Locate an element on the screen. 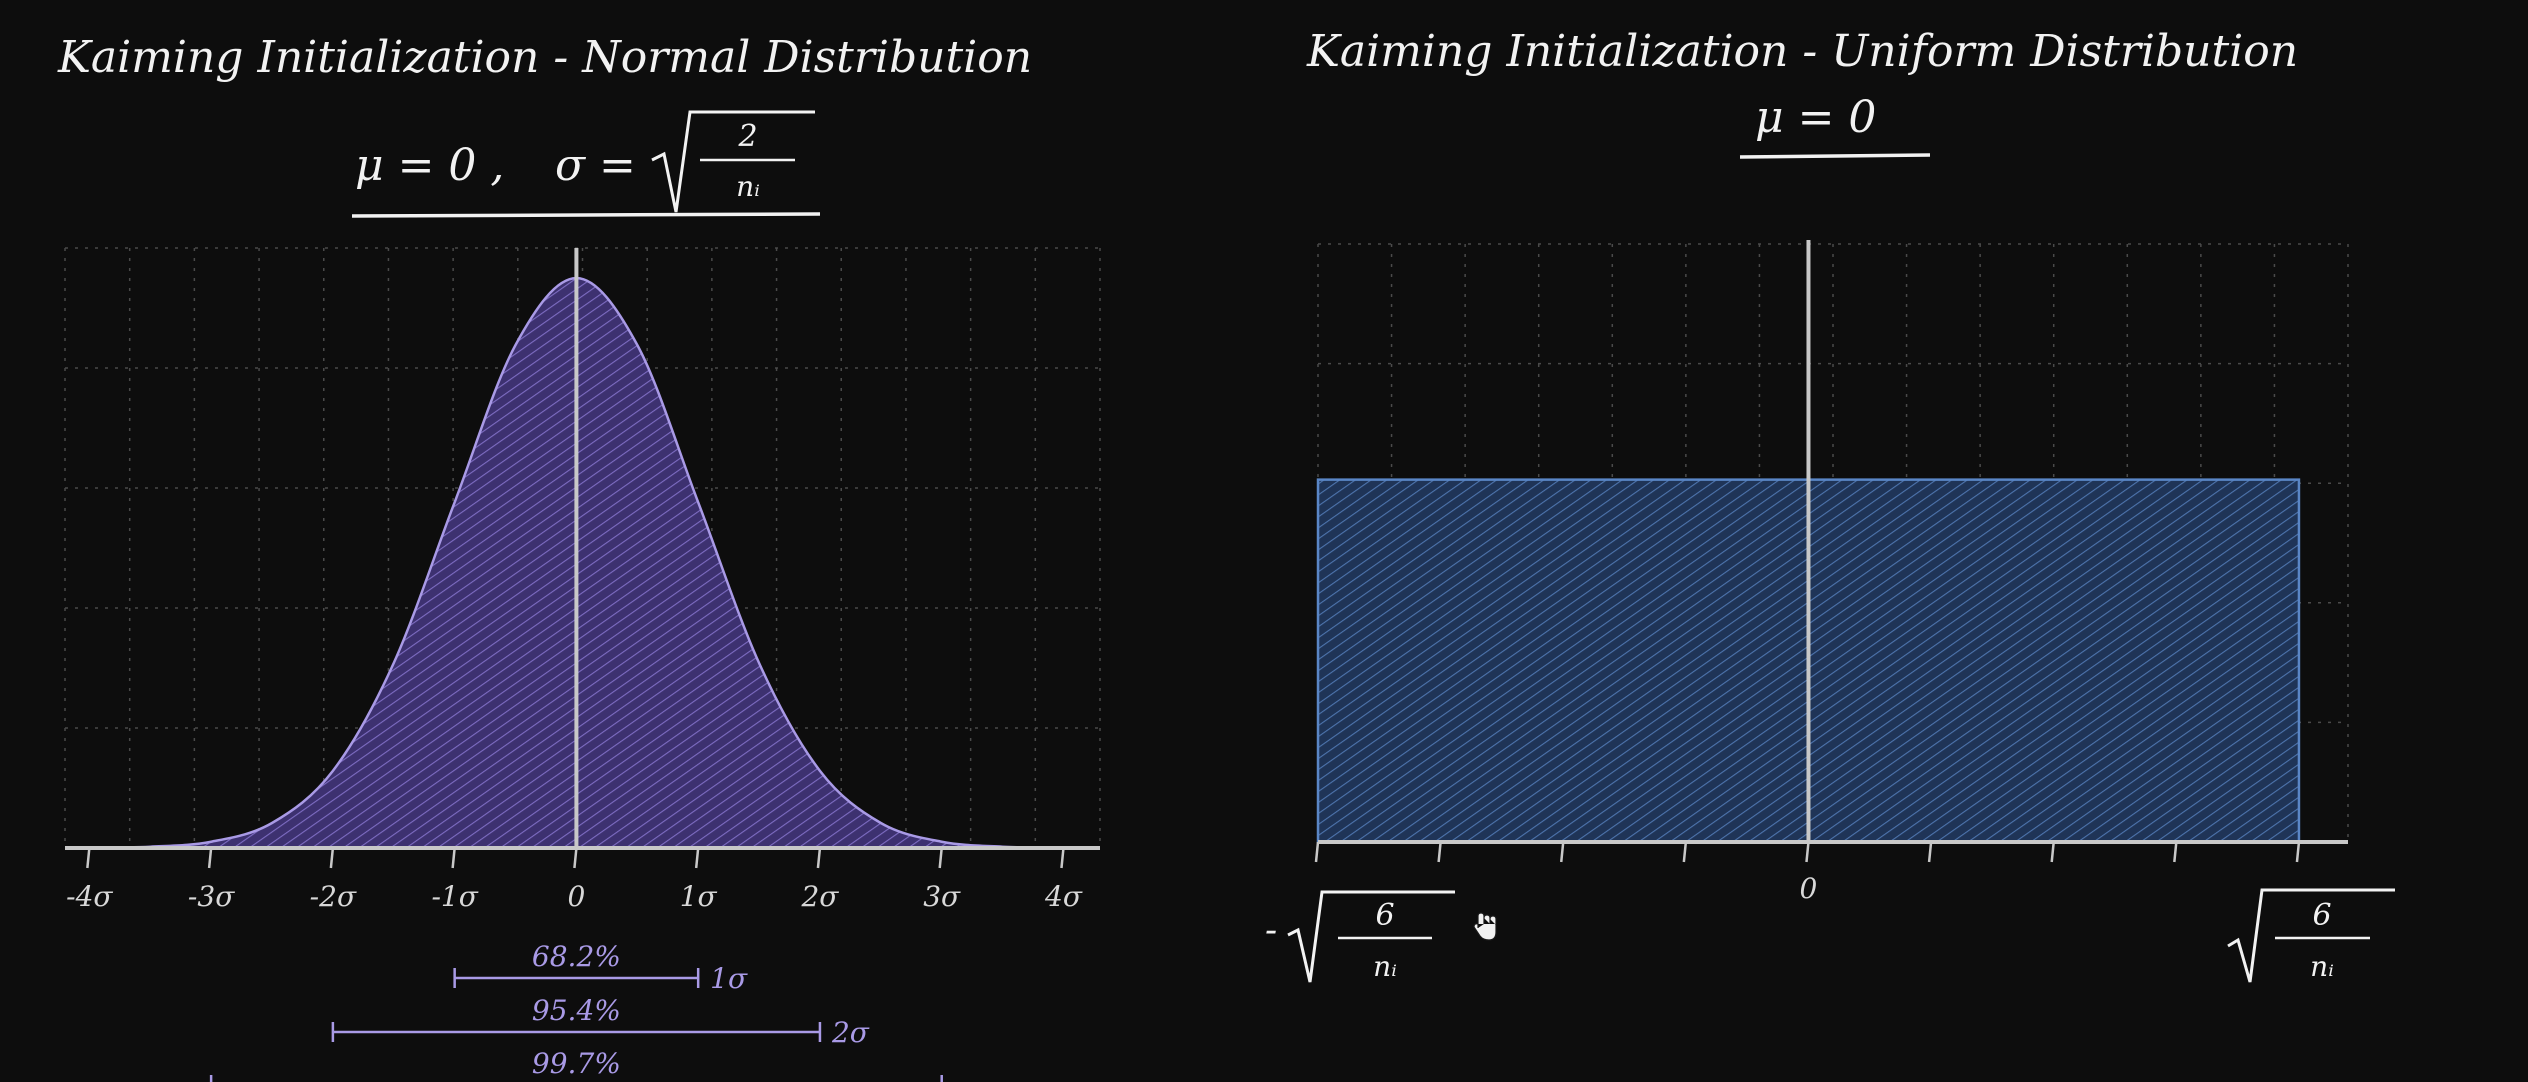 The image size is (2528, 1082). normal-formula: μ = 0 , σ = 2 nᵢ is located at coordinates (586, 164).